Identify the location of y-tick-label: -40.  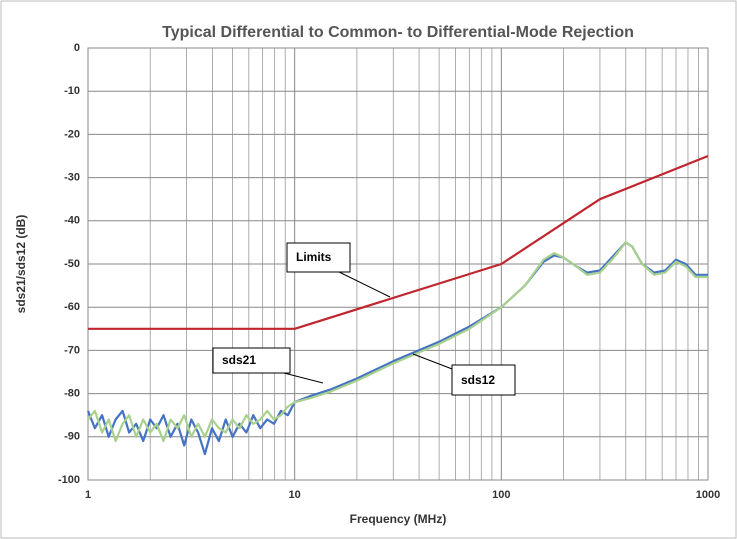
(72, 221).